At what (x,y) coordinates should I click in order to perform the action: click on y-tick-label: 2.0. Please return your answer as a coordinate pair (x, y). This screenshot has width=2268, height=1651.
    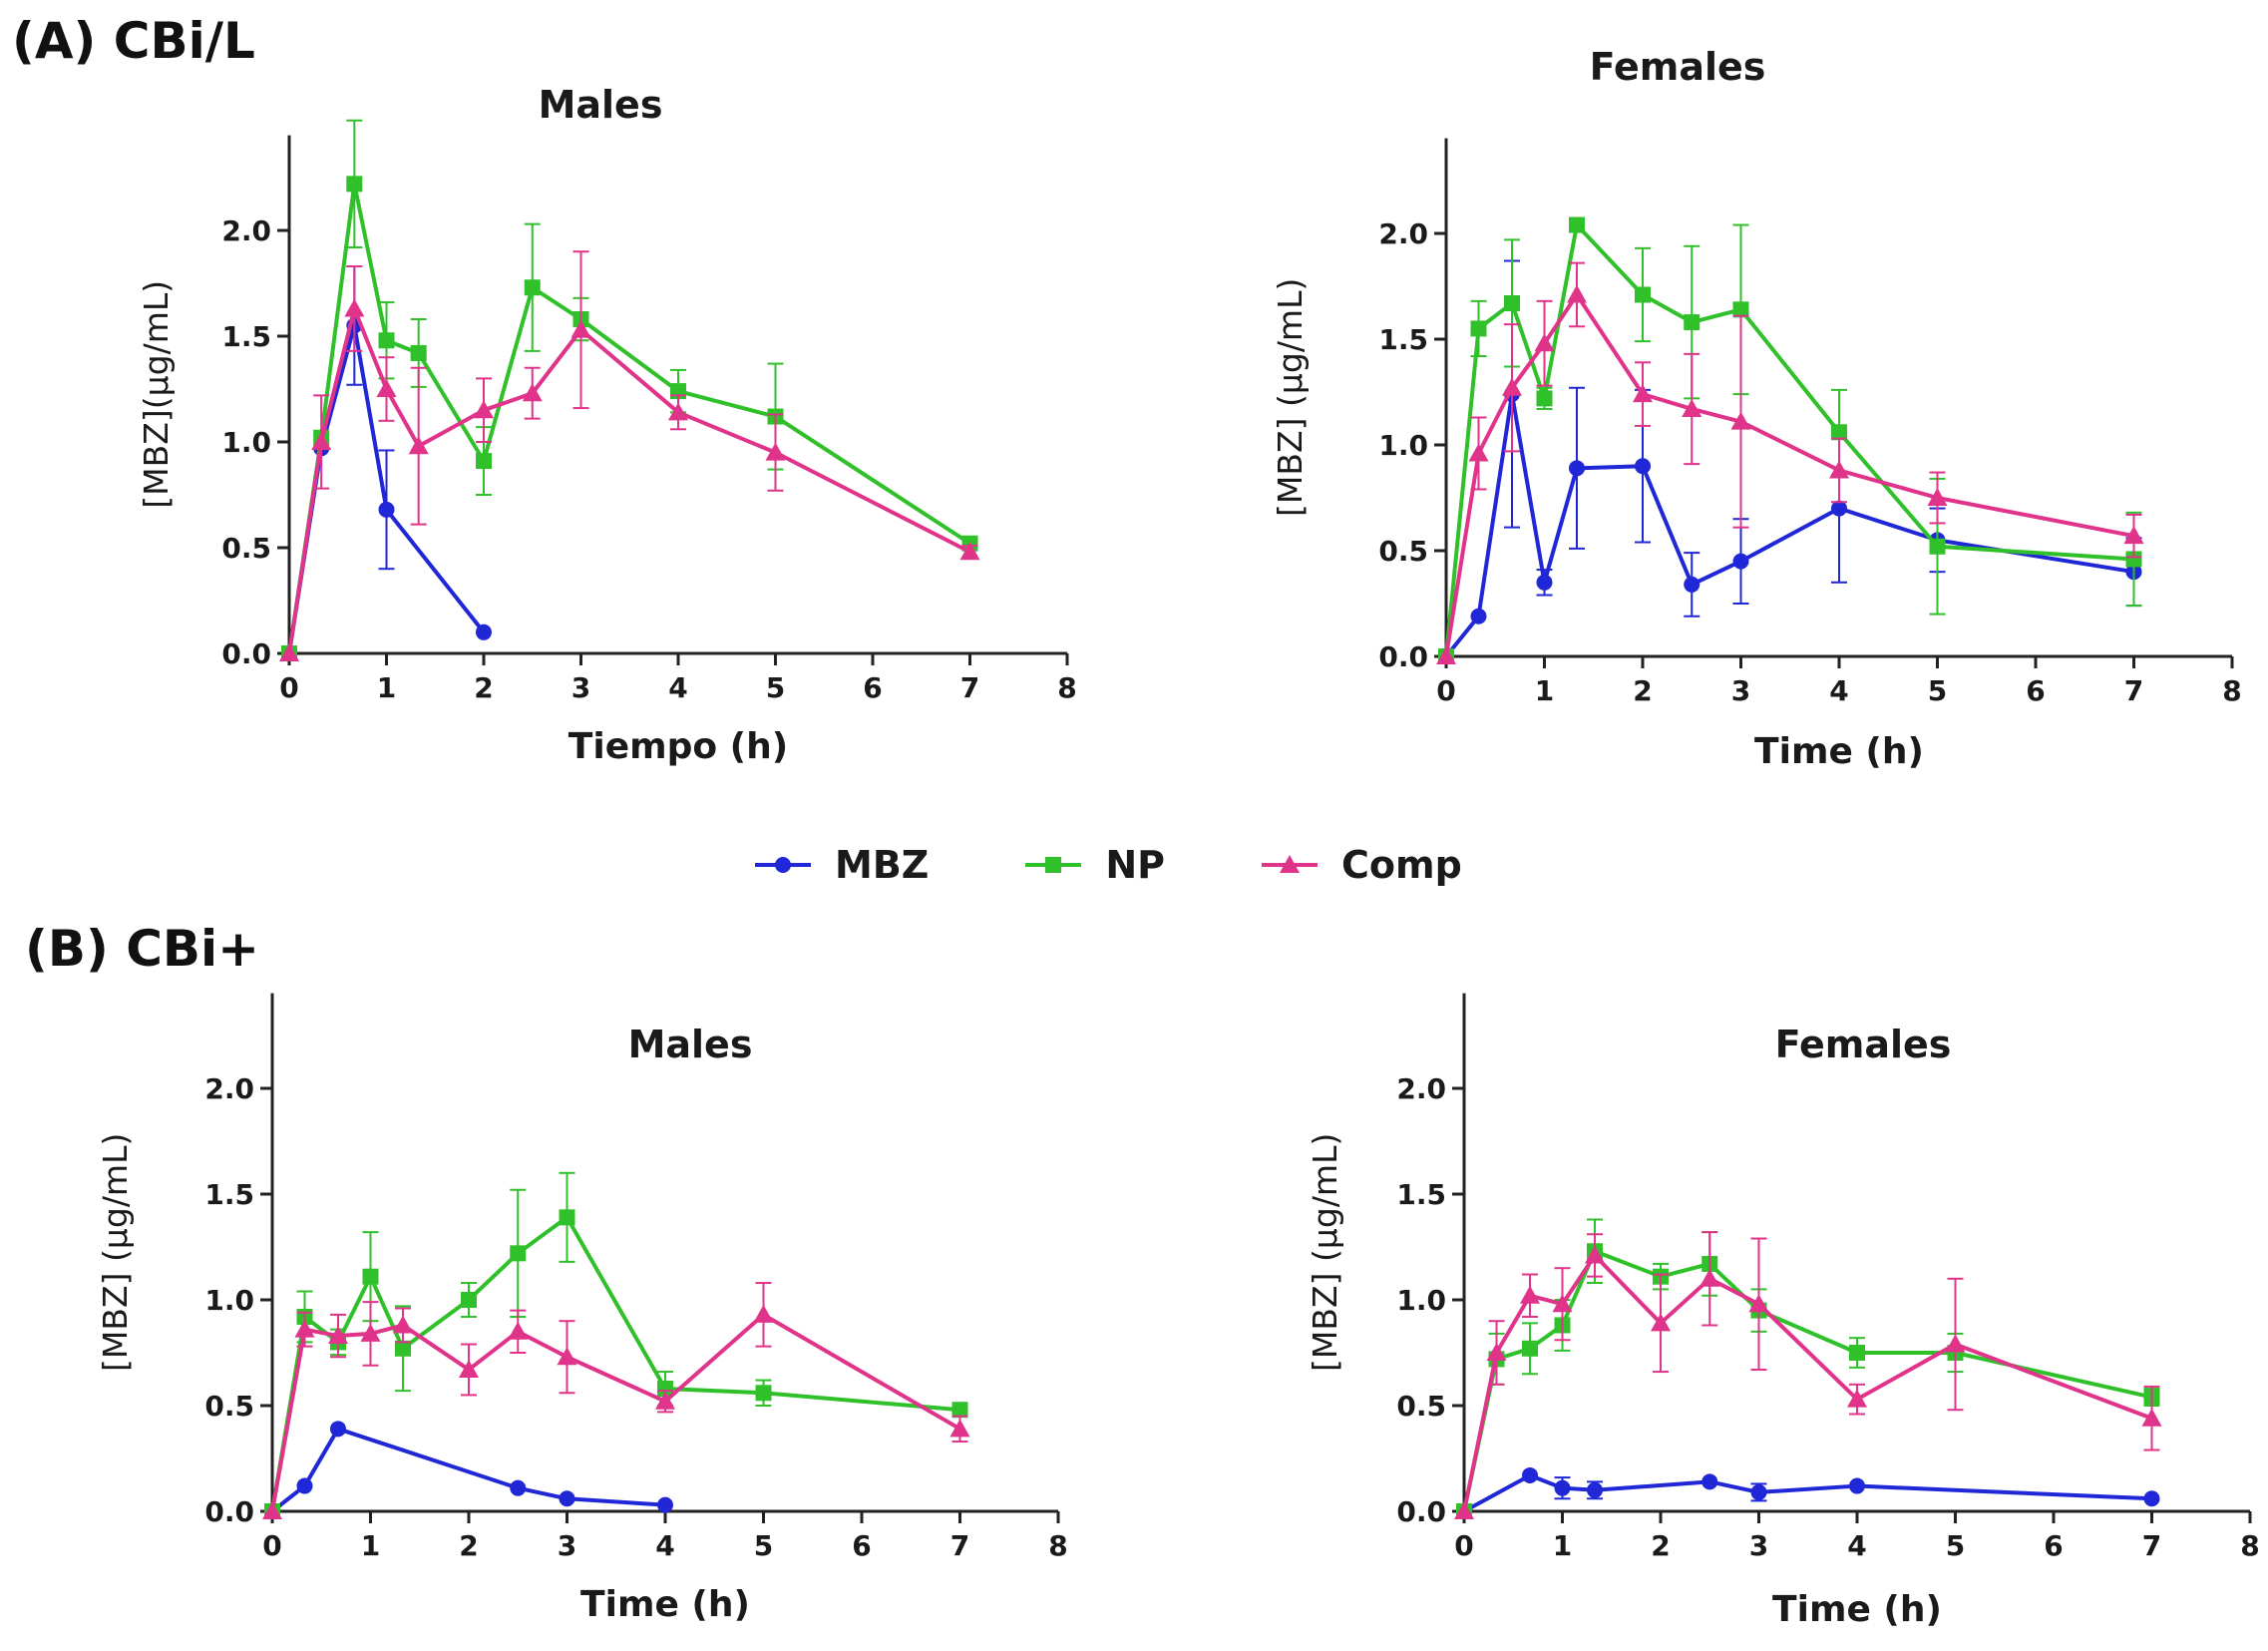
    Looking at the image, I should click on (246, 230).